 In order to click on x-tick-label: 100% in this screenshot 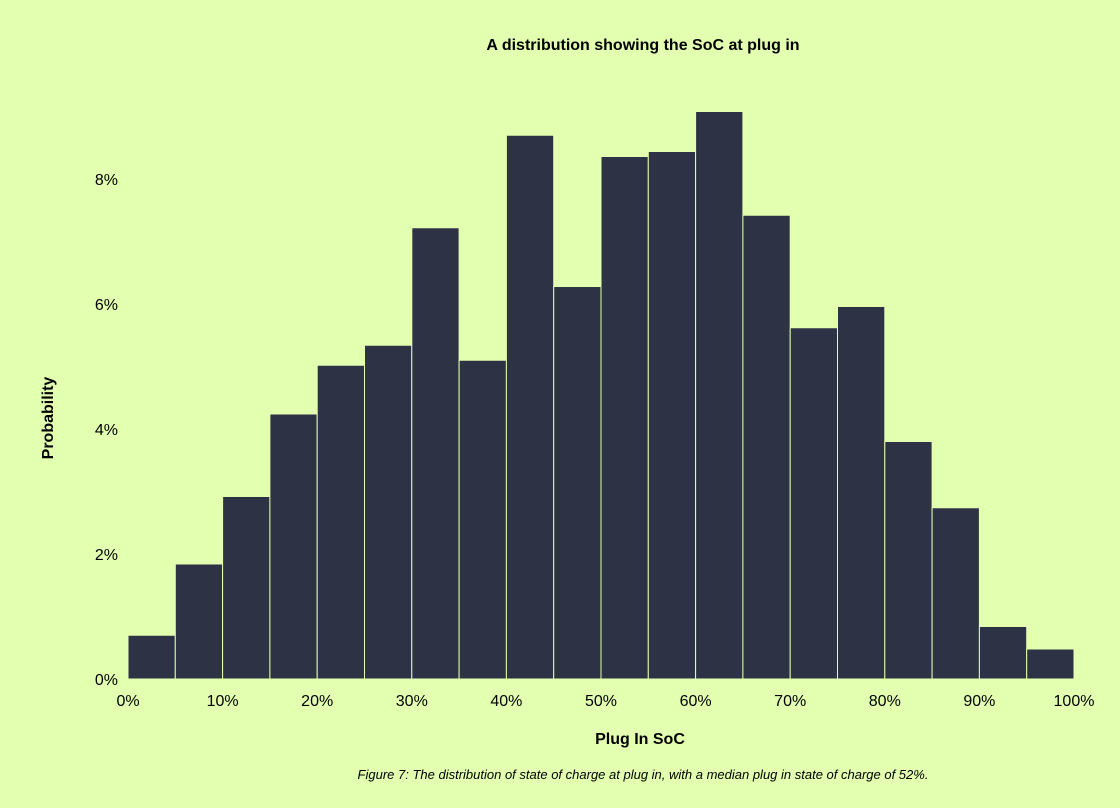, I will do `click(1074, 701)`.